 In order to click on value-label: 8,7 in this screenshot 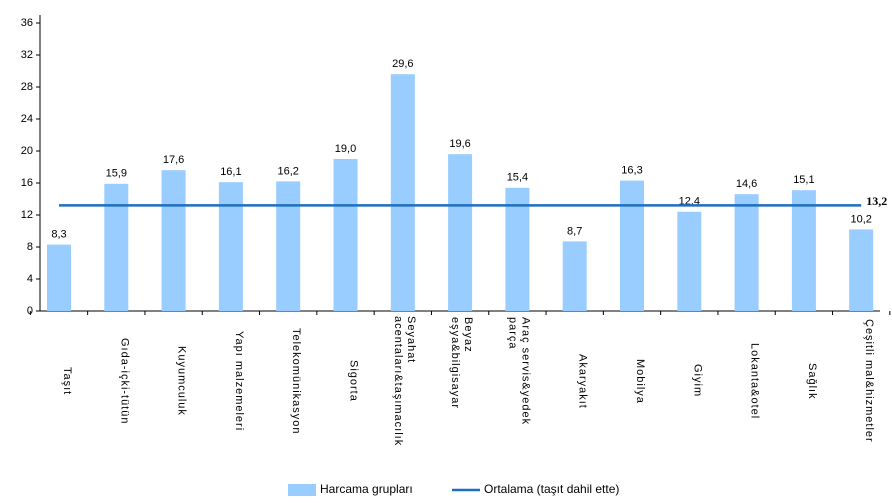, I will do `click(574, 231)`.